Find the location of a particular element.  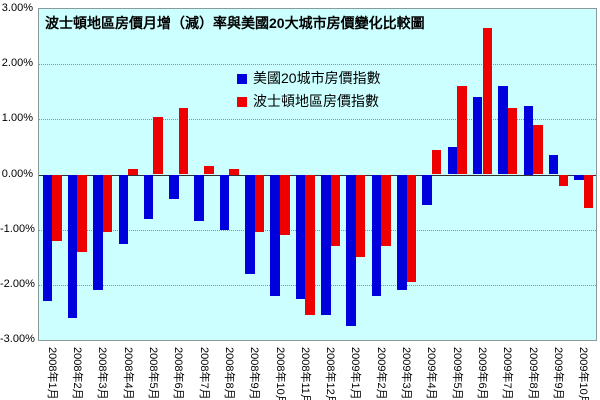

y-axis-label: -2.00% is located at coordinates (17, 284).